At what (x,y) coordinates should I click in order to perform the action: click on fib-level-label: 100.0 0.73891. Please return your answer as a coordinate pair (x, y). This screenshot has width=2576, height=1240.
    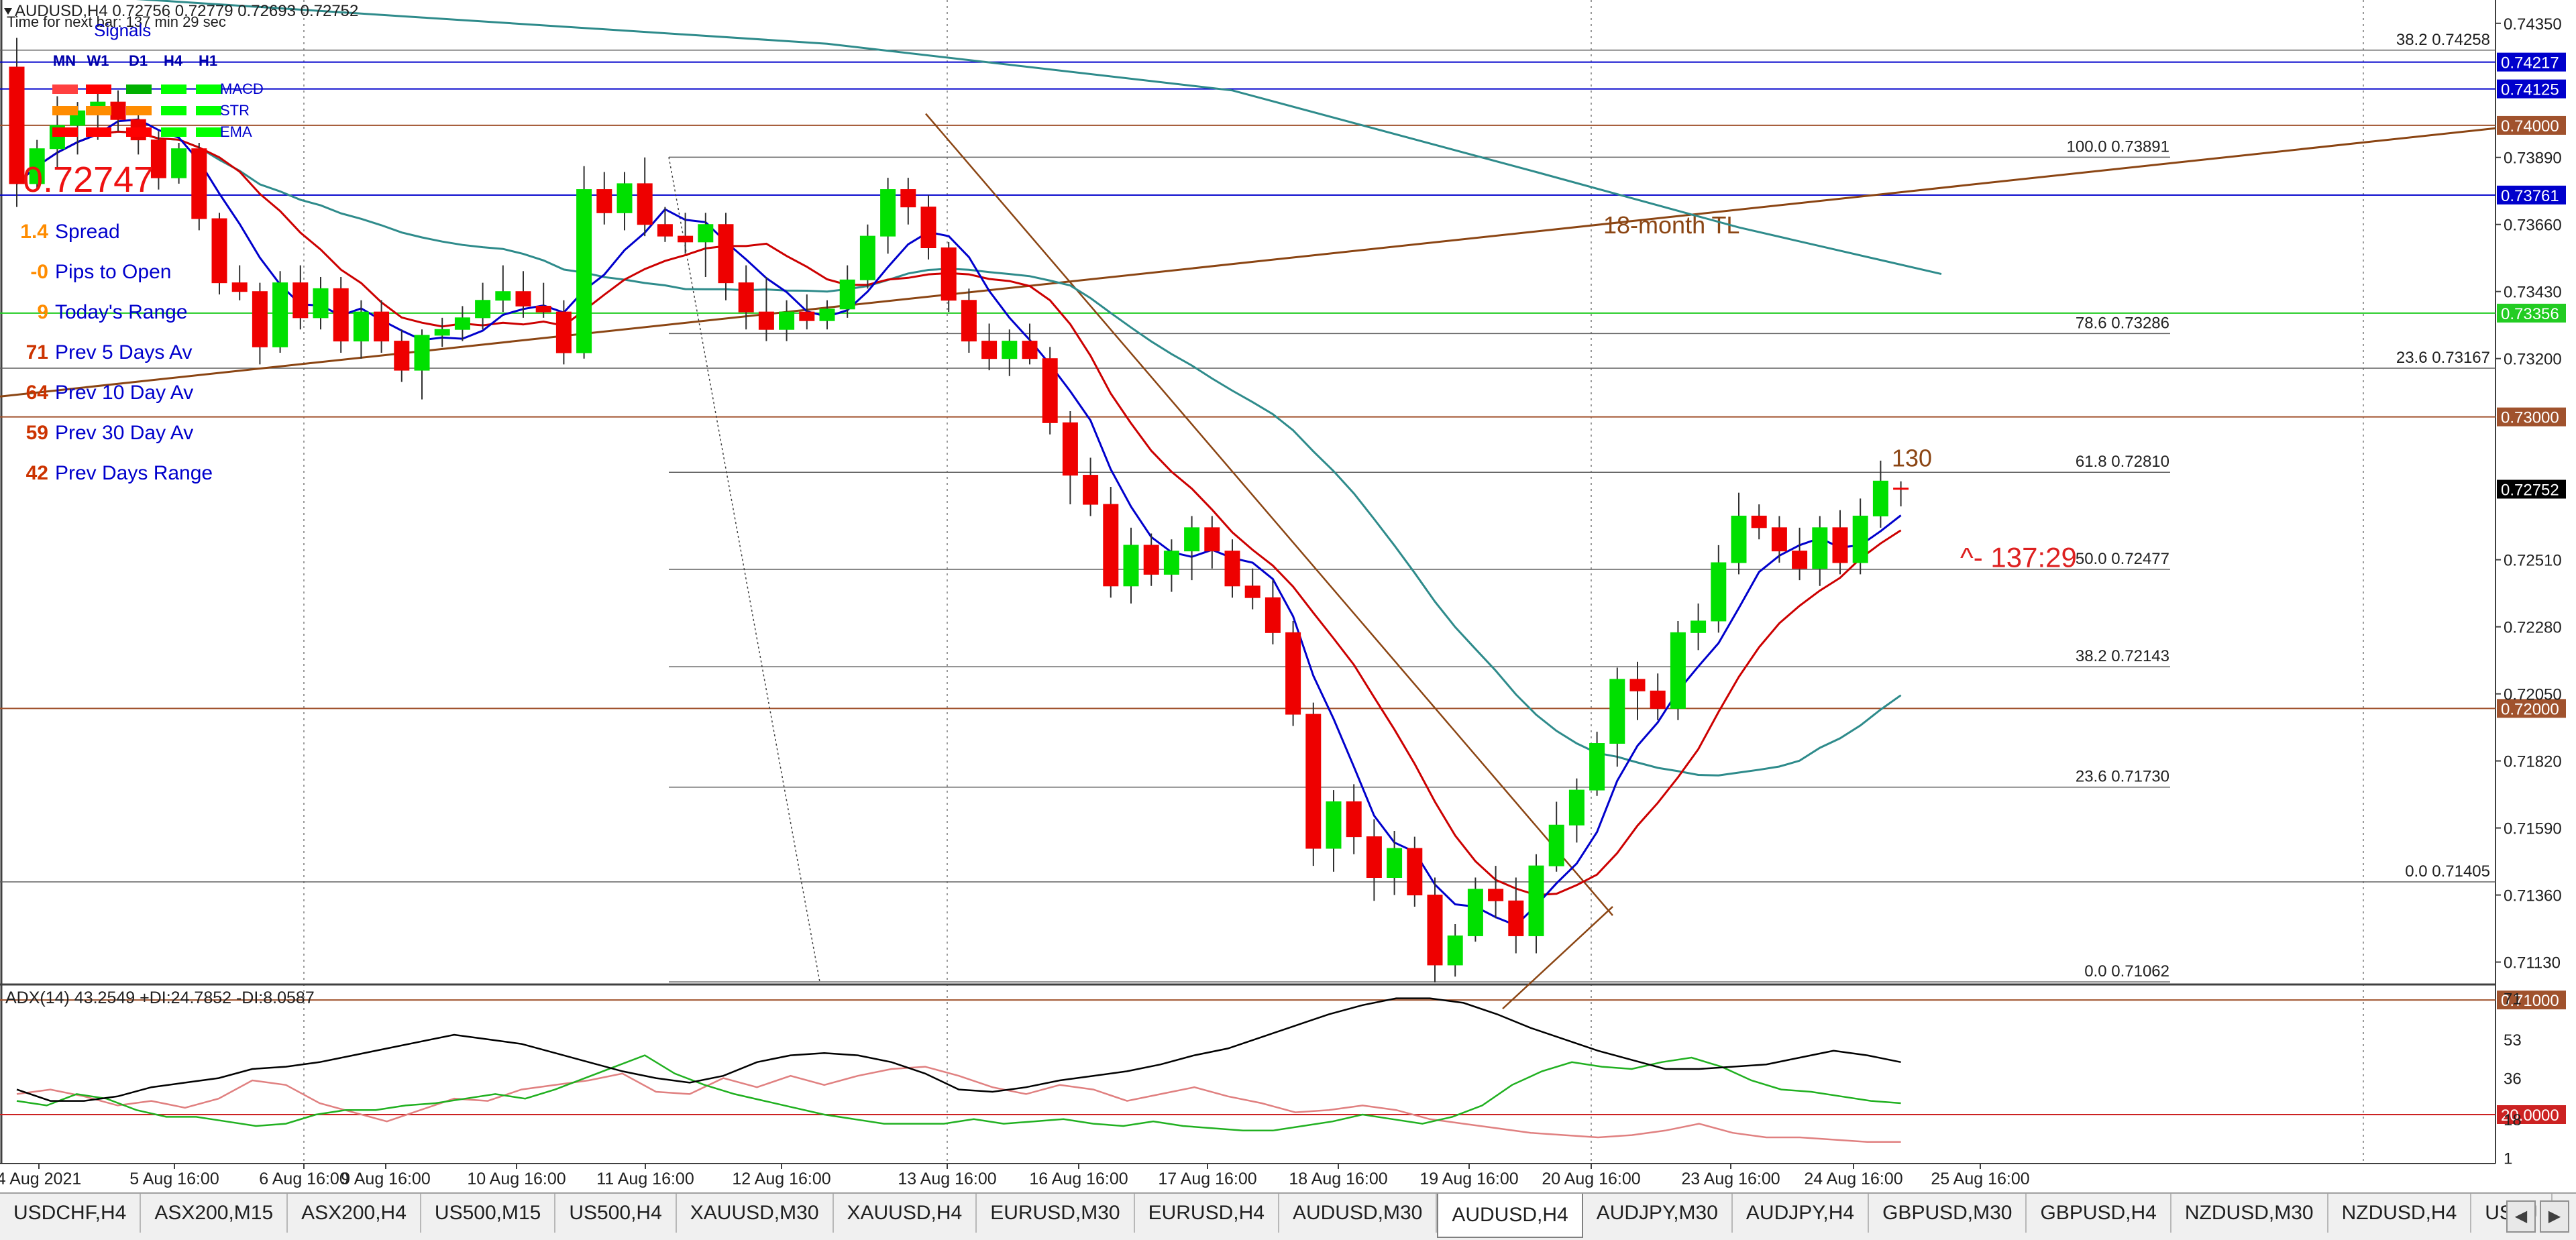
    Looking at the image, I should click on (2118, 147).